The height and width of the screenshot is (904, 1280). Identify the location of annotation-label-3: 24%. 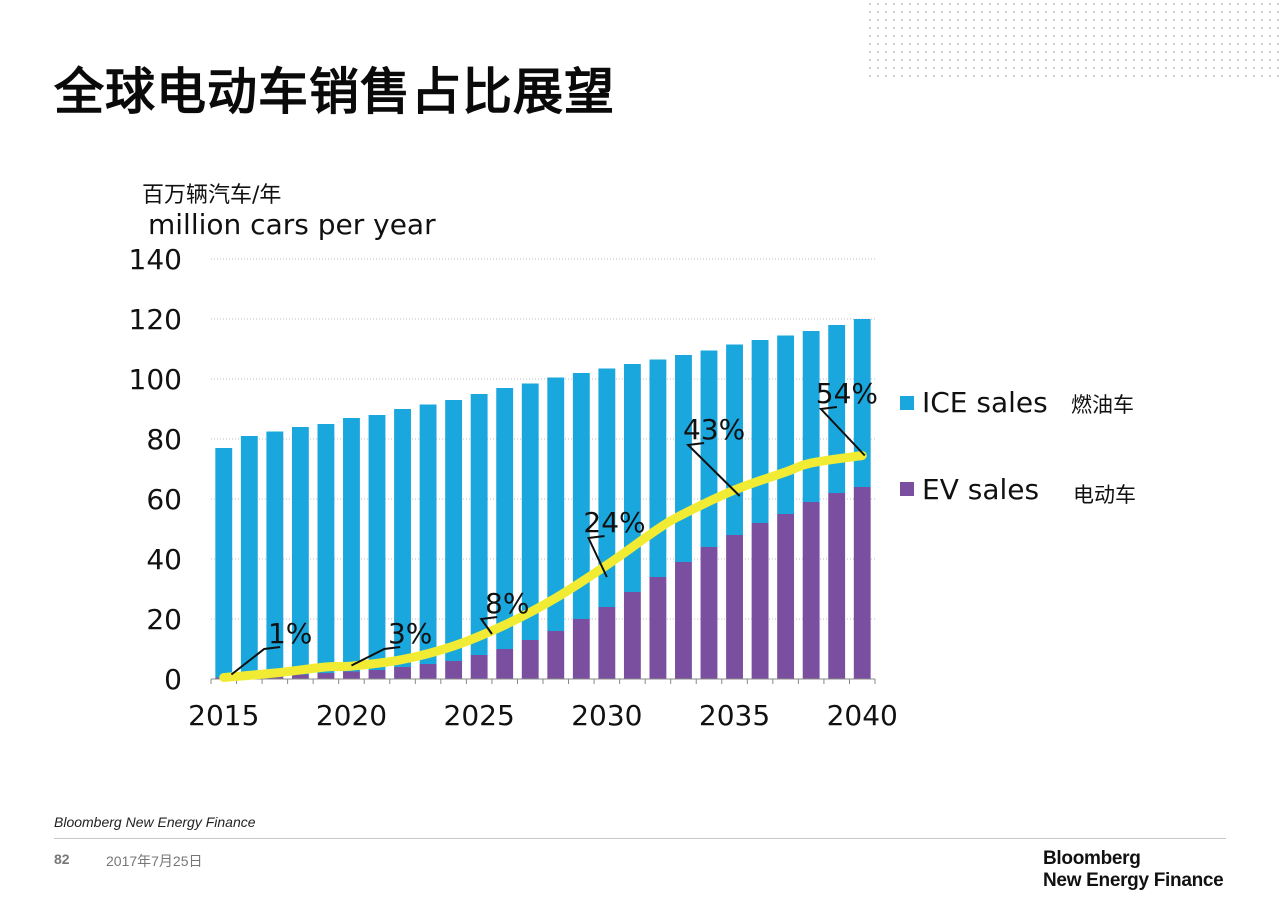
(614, 522).